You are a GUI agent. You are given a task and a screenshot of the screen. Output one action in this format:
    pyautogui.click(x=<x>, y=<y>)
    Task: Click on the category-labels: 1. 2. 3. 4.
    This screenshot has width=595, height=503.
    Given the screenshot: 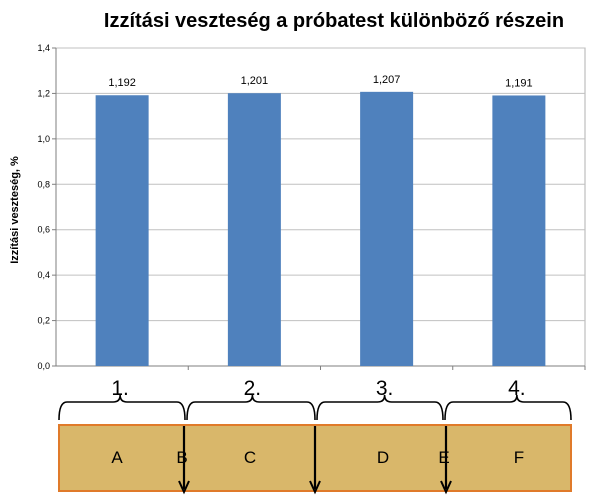 What is the action you would take?
    pyautogui.click(x=348, y=383)
    